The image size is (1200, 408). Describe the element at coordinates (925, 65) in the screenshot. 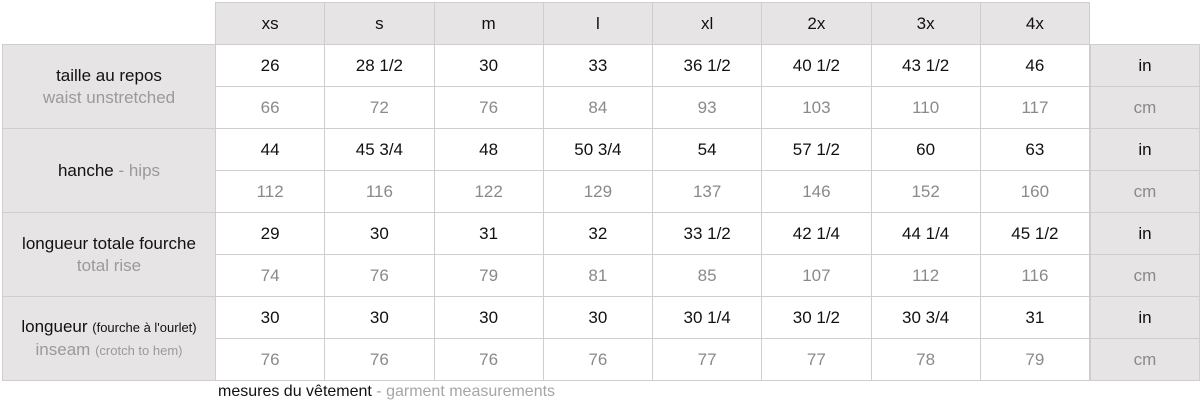

I see `value-in: 43 1/2` at that location.